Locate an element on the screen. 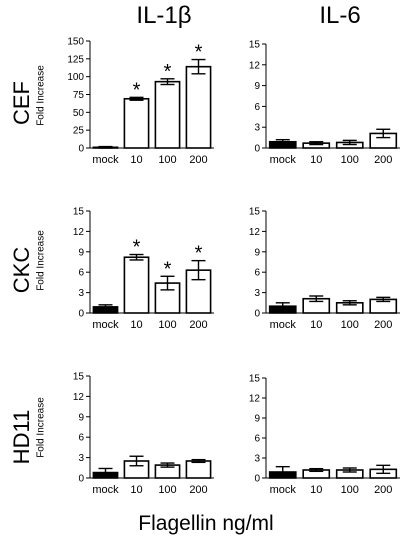  chart-hd11-il6: 0 3 6 9 12 15 mock 10 100 200 is located at coordinates (324, 435).